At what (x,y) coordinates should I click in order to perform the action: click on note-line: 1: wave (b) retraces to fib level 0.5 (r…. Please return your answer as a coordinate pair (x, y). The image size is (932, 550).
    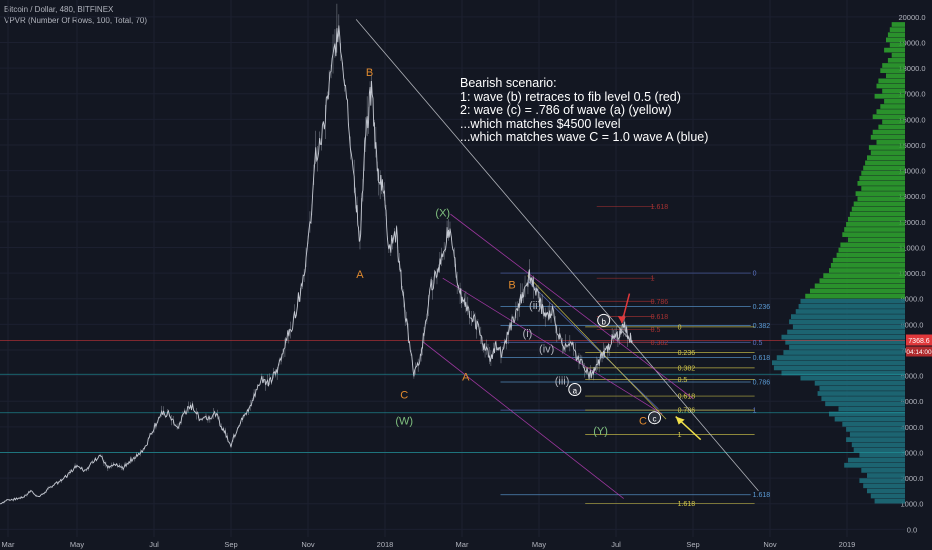
    Looking at the image, I should click on (570, 96).